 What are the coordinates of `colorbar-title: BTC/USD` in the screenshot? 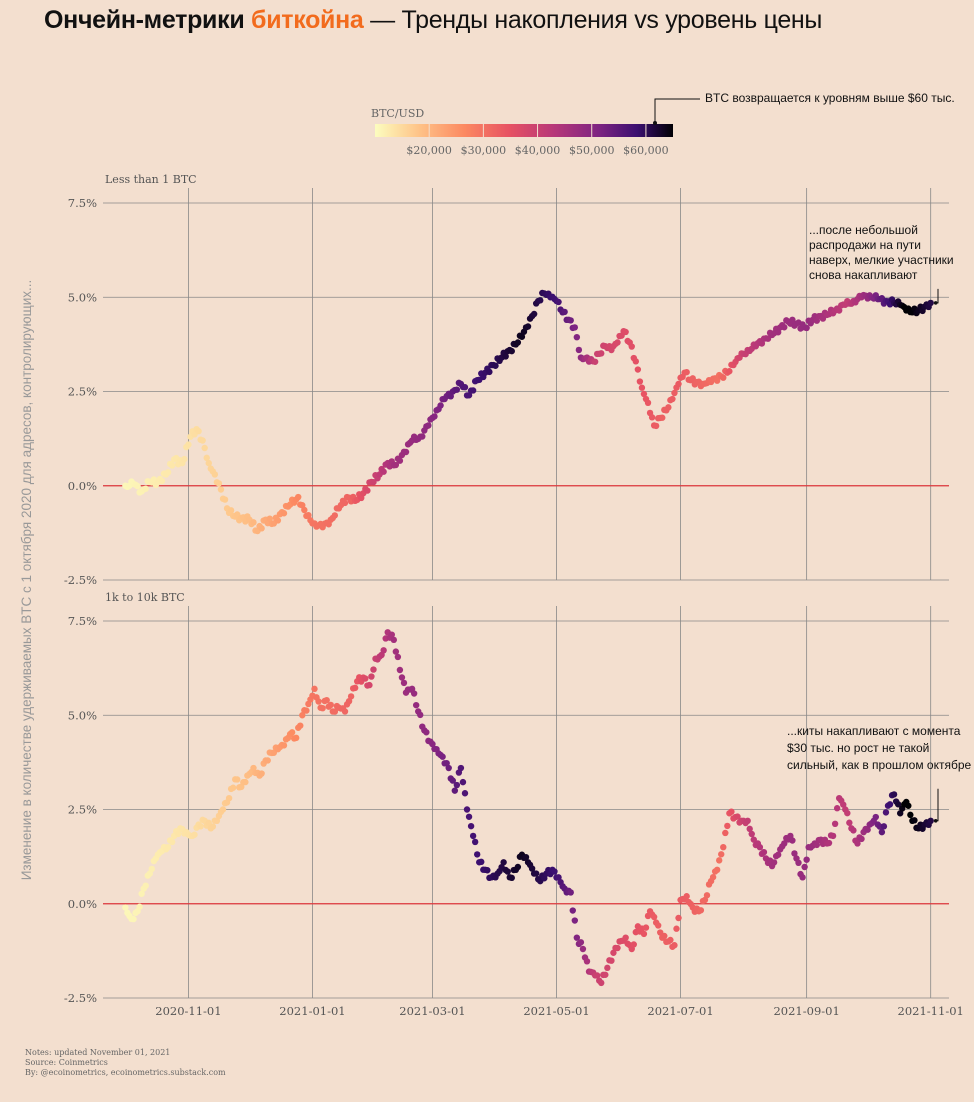 It's located at (397, 113).